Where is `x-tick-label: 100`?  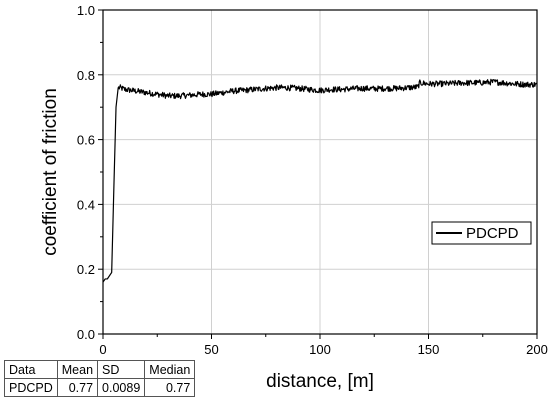 x-tick-label: 100 is located at coordinates (320, 349).